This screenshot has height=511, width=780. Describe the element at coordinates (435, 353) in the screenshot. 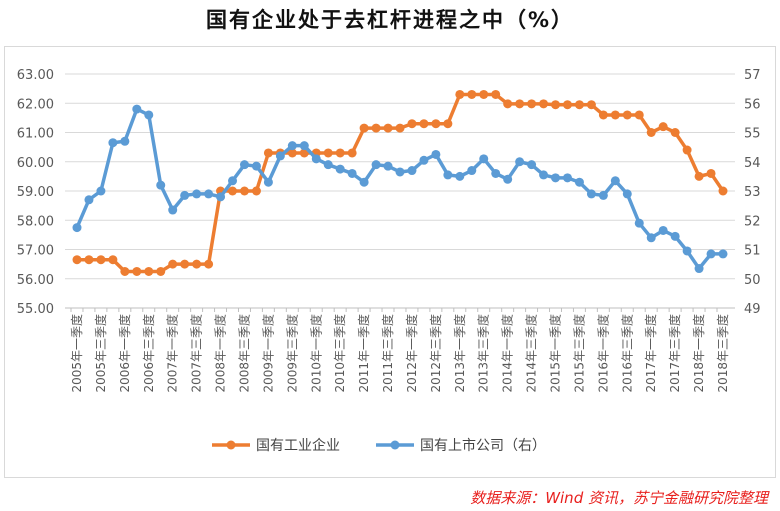

I see `x-axis-tick-label: 2012年三季度` at that location.